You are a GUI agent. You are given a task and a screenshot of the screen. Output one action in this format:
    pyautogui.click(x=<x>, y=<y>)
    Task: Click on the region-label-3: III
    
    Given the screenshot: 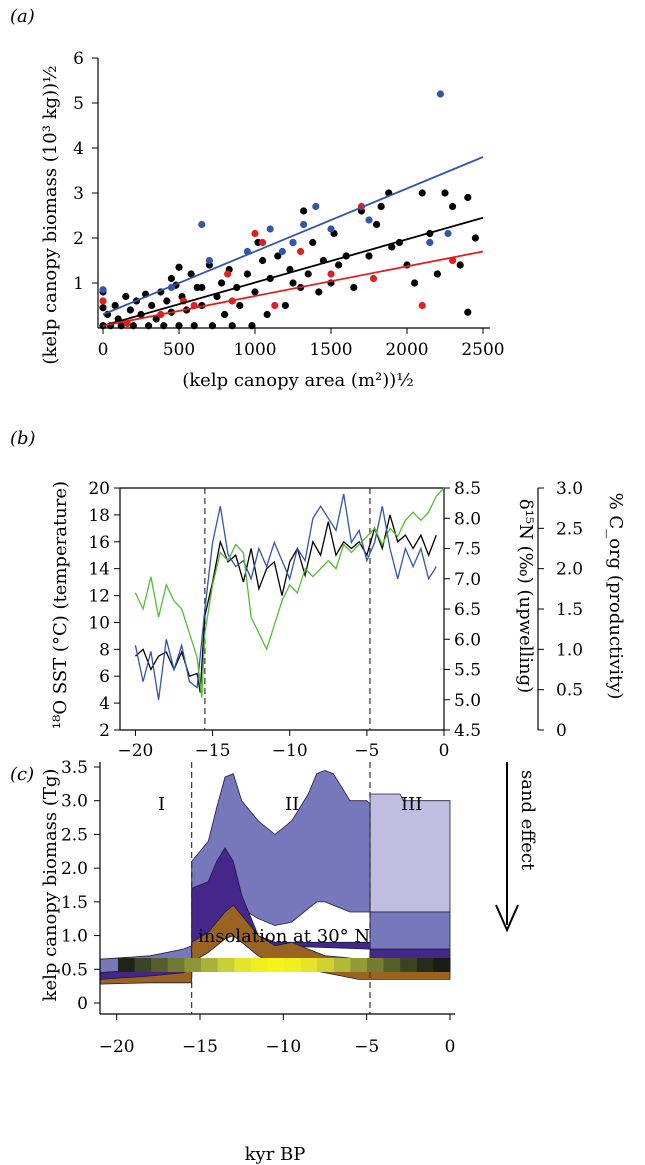 What is the action you would take?
    pyautogui.click(x=411, y=804)
    